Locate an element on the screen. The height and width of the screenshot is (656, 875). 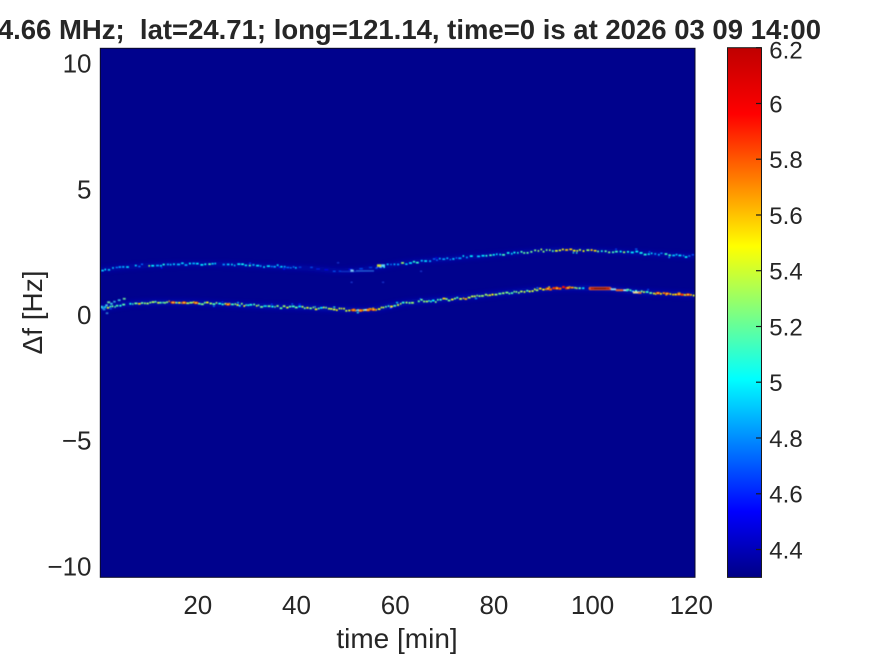
svg-text: 40 is located at coordinates (296, 605).